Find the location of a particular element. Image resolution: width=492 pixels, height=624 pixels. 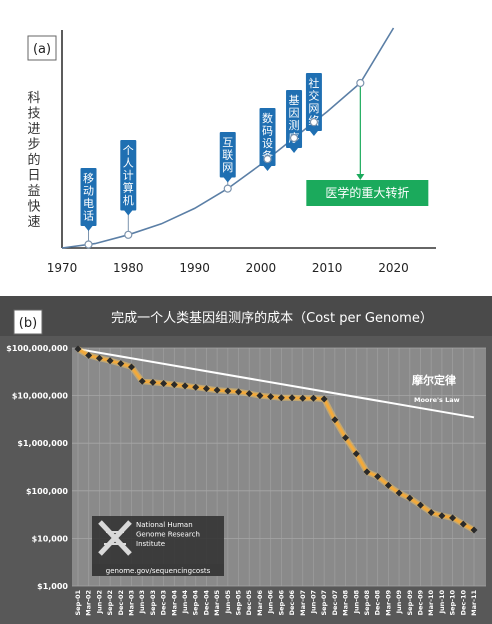

x-tick-label-b: Mar-11 is located at coordinates (474, 603).